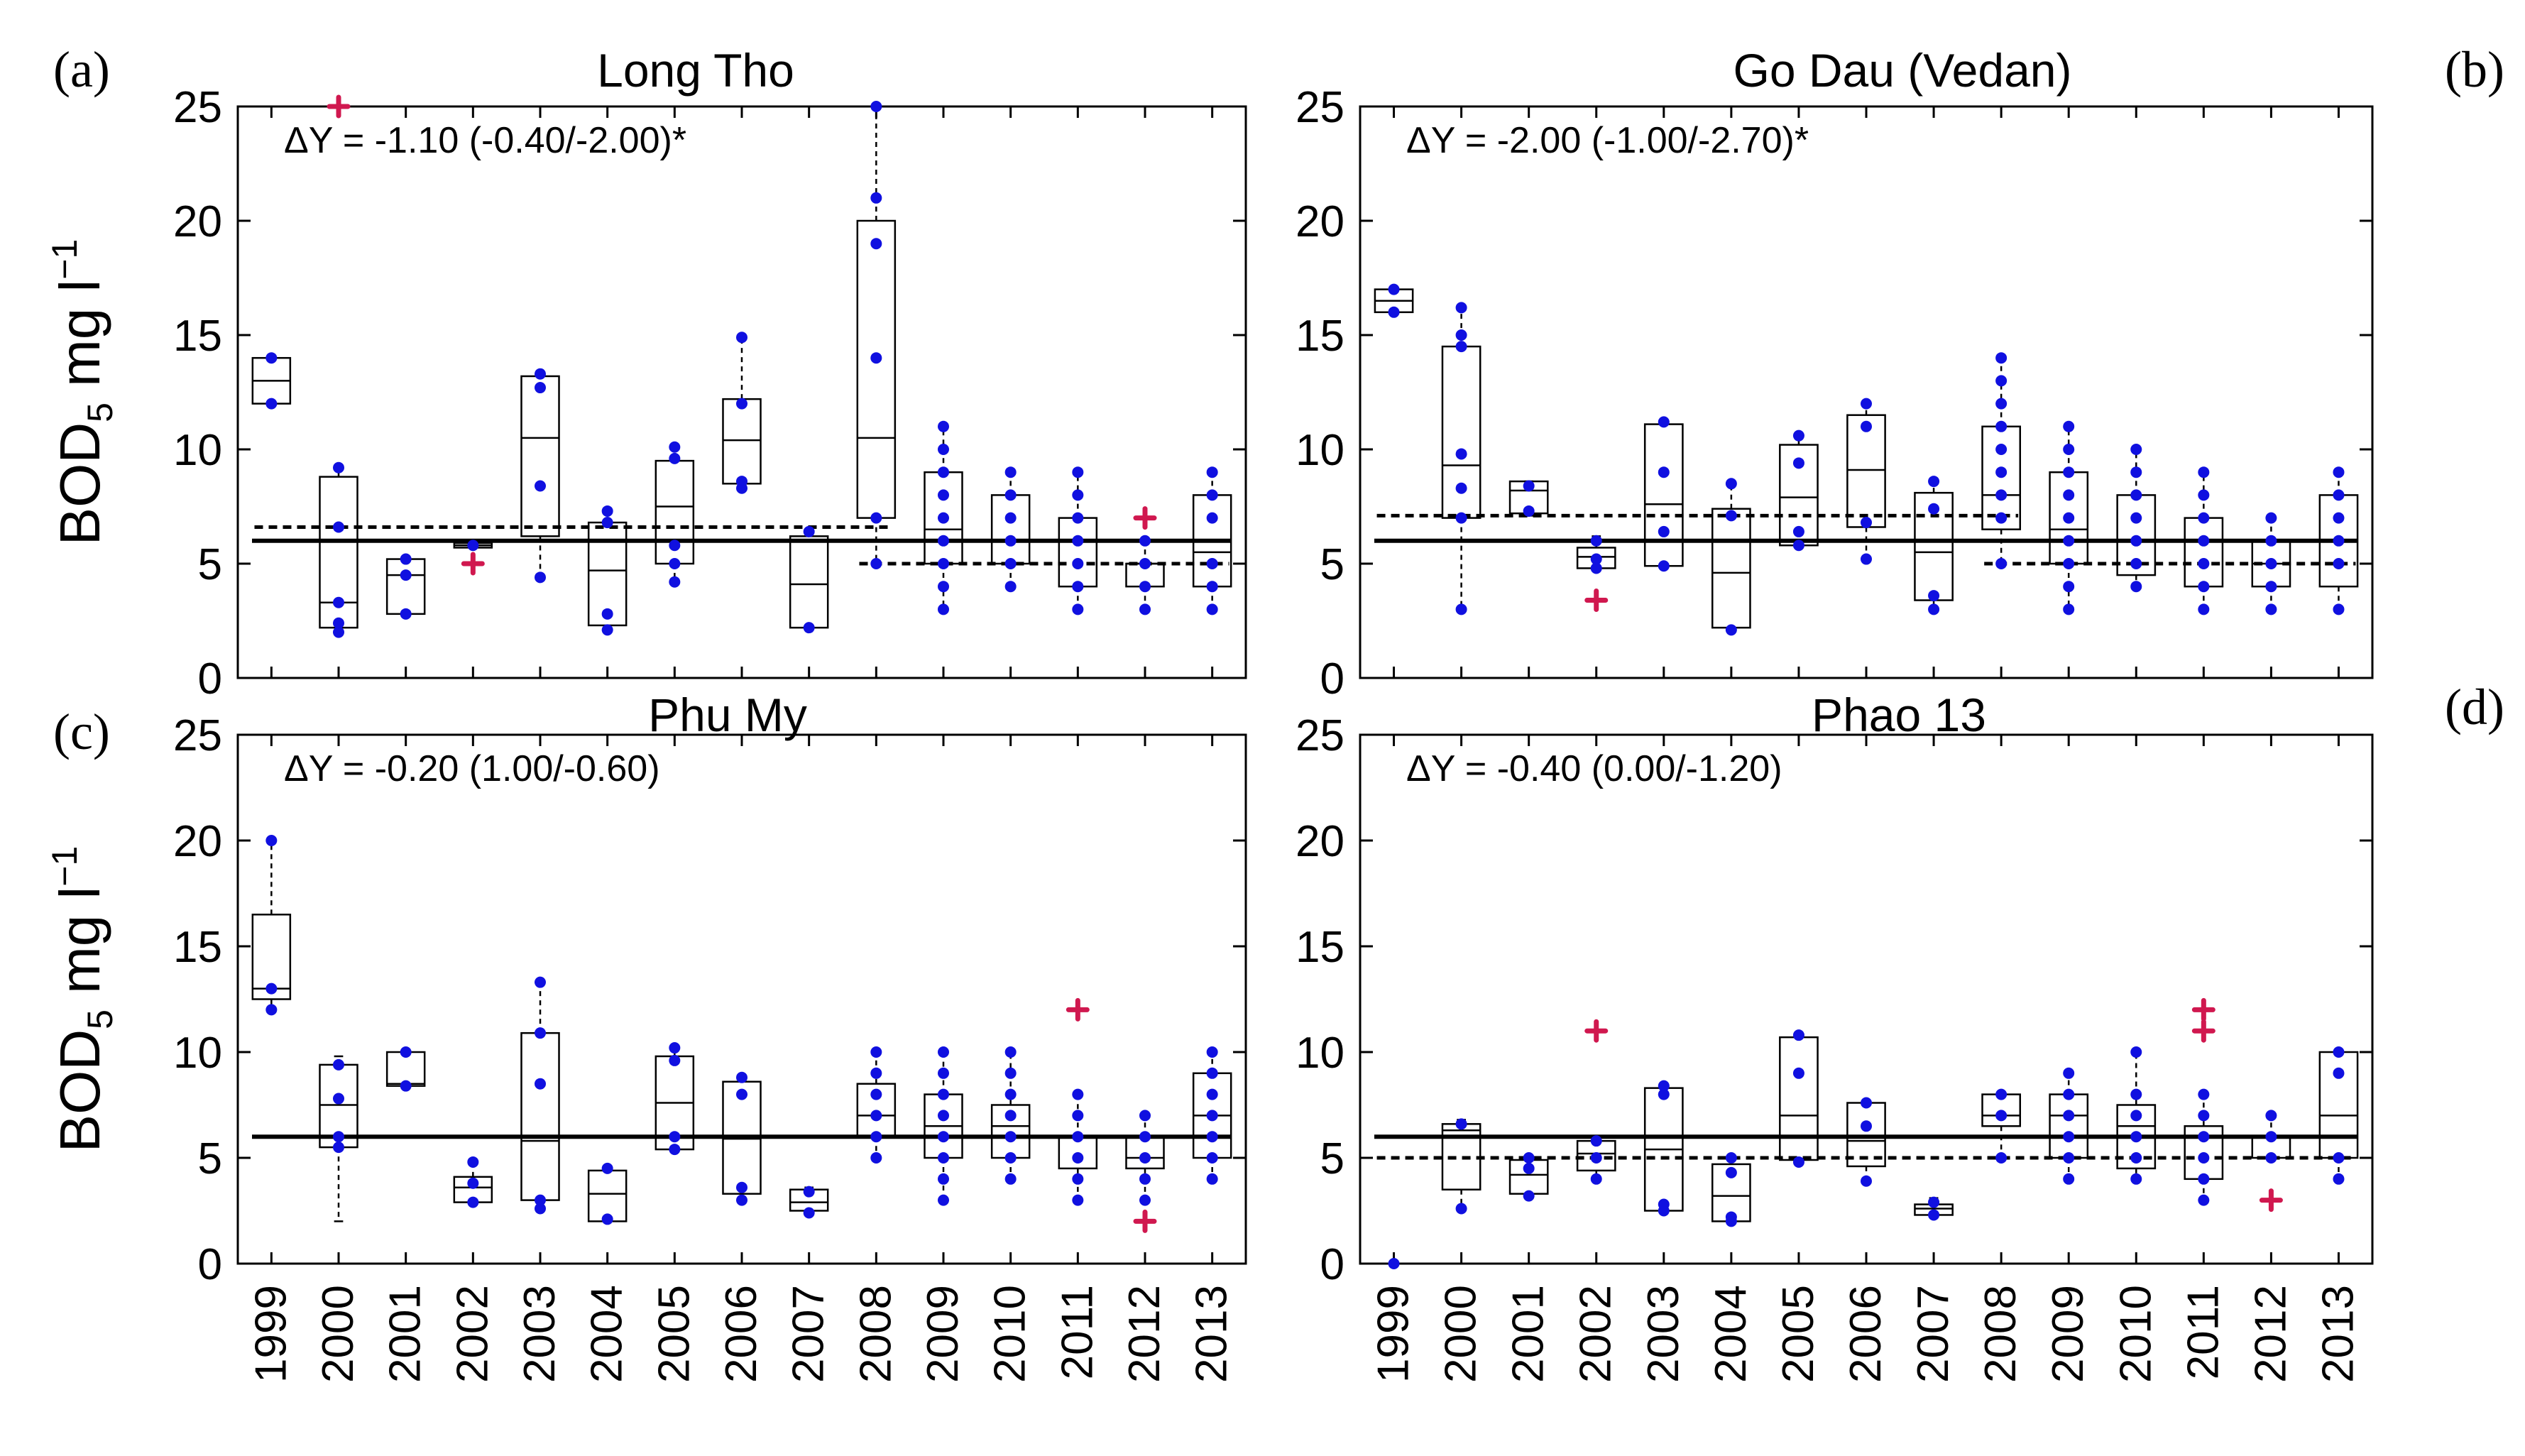  I want to click on box-2002, so click(1596, 1102).